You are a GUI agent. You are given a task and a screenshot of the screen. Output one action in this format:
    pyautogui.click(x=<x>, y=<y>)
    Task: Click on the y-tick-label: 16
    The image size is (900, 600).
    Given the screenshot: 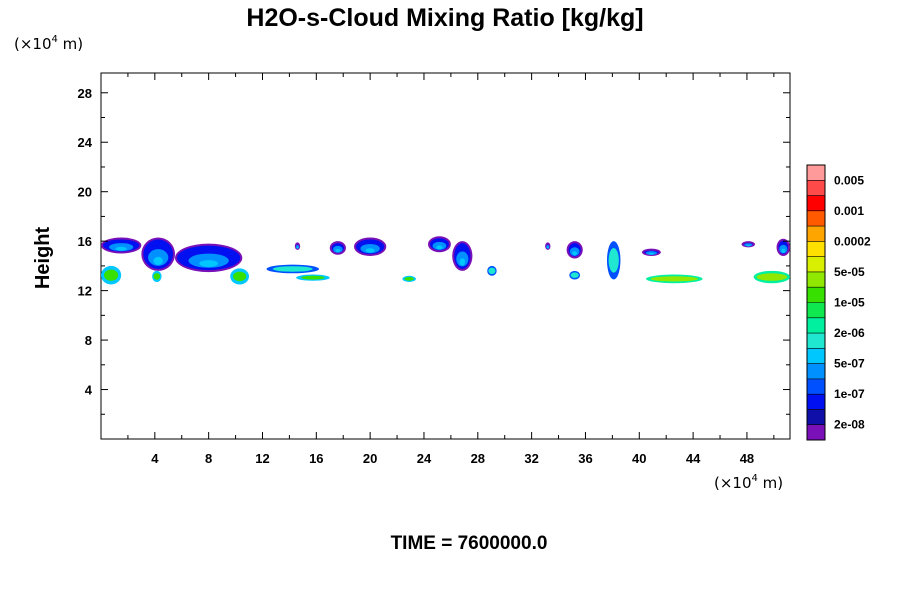 What is the action you would take?
    pyautogui.click(x=85, y=241)
    